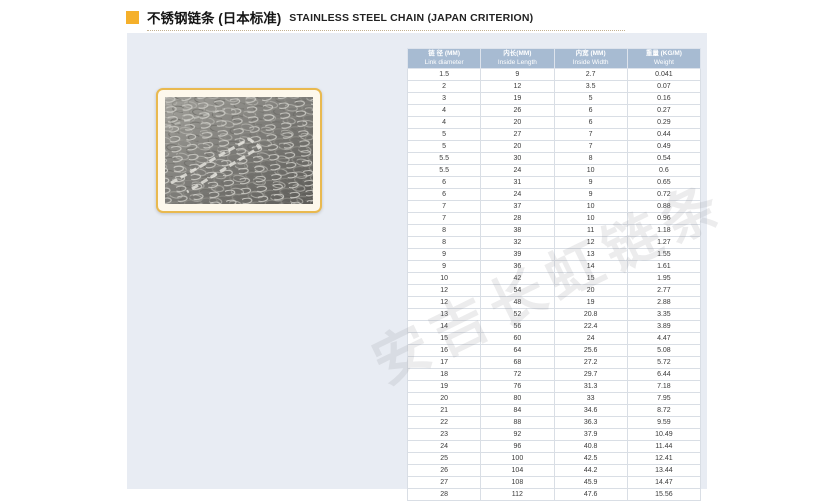 Image resolution: width=830 pixels, height=501 pixels. I want to click on table-row: 14 56 22.4 3.89, so click(554, 326).